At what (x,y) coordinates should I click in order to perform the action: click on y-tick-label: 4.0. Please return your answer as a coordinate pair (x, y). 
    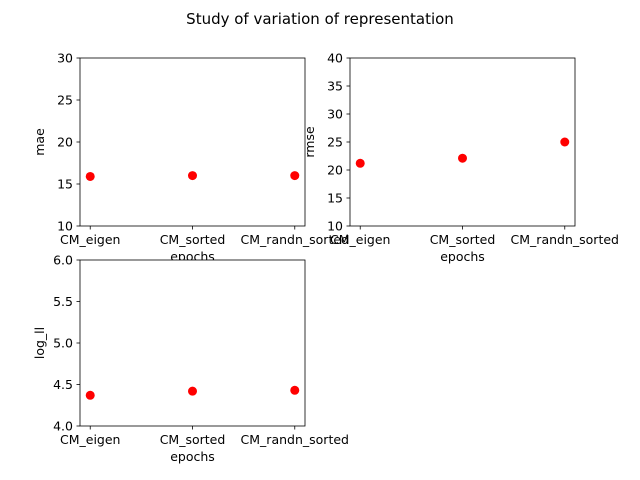
    Looking at the image, I should click on (63, 426).